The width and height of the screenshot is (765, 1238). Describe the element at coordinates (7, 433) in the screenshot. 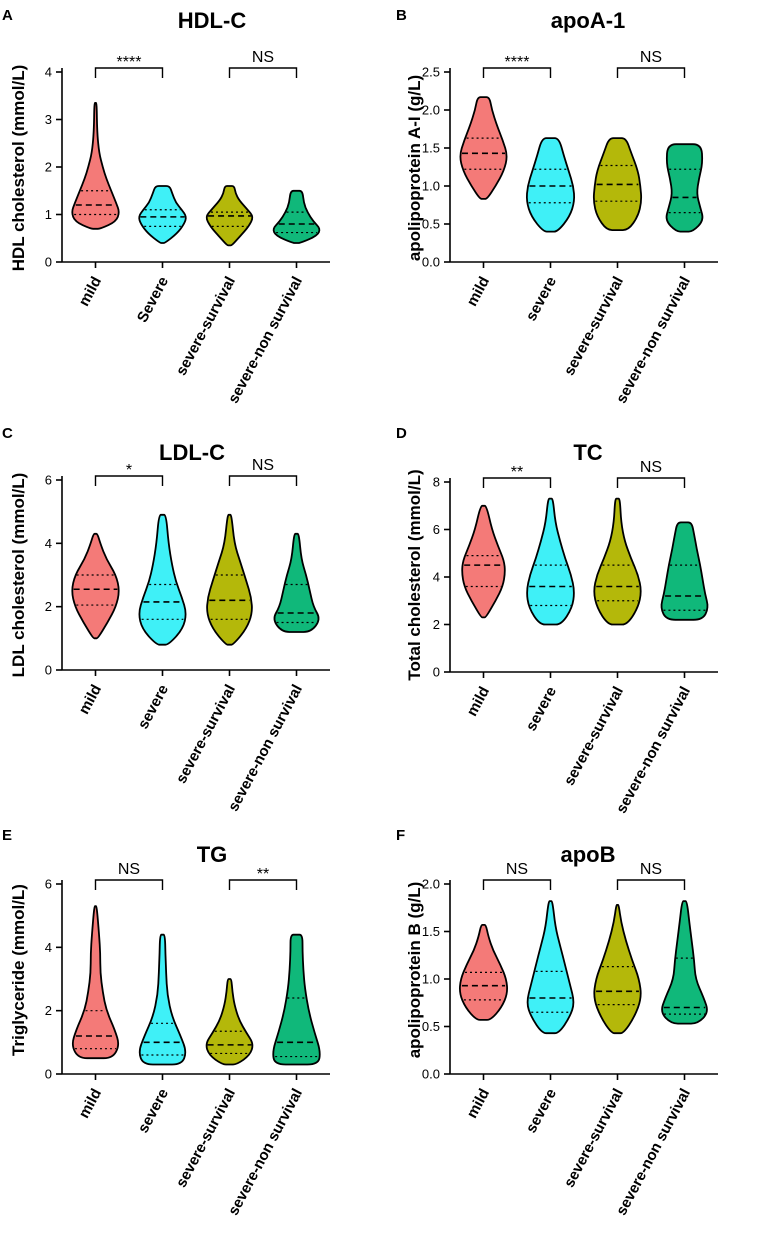

I see `panel-letter: C` at that location.